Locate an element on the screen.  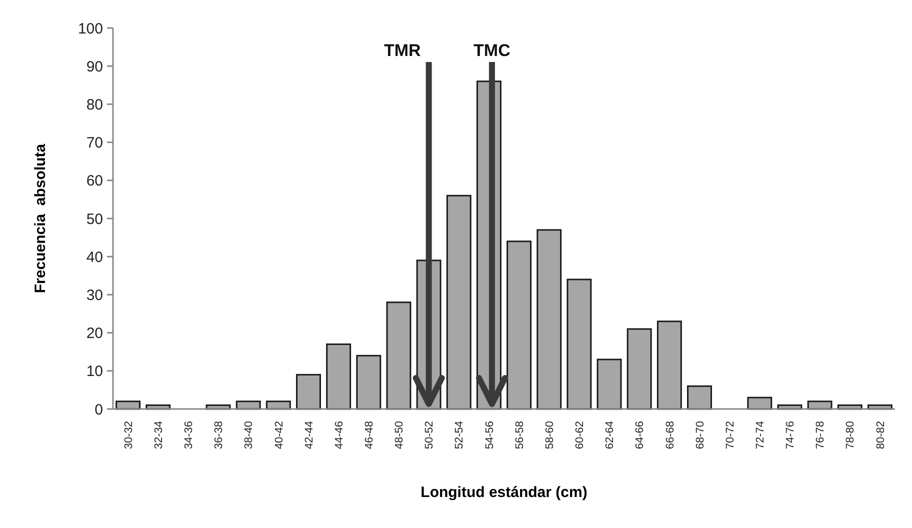
x-tick-label: 76-78 is located at coordinates (820, 435).